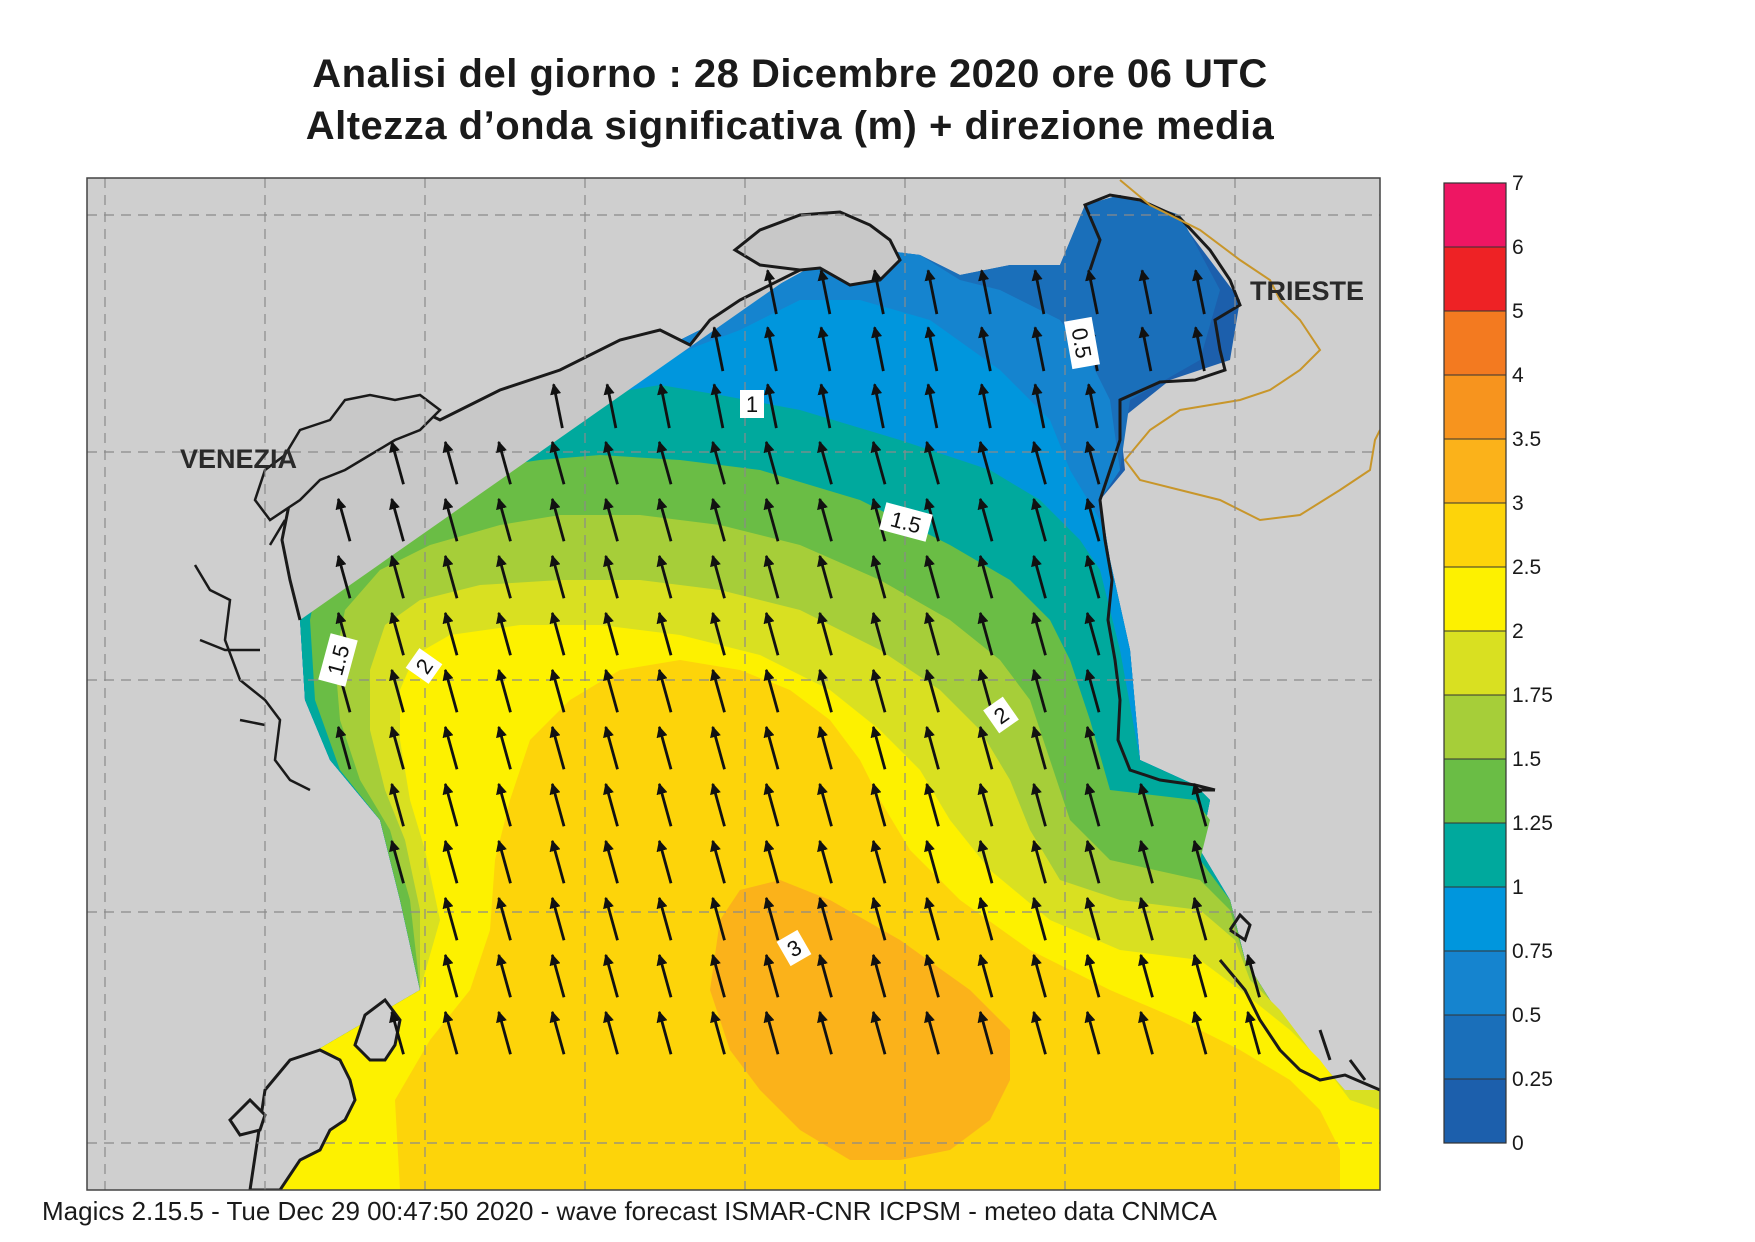 This screenshot has height=1242, width=1755. What do you see at coordinates (1518, 503) in the screenshot?
I see `legend-tick-label: 3` at bounding box center [1518, 503].